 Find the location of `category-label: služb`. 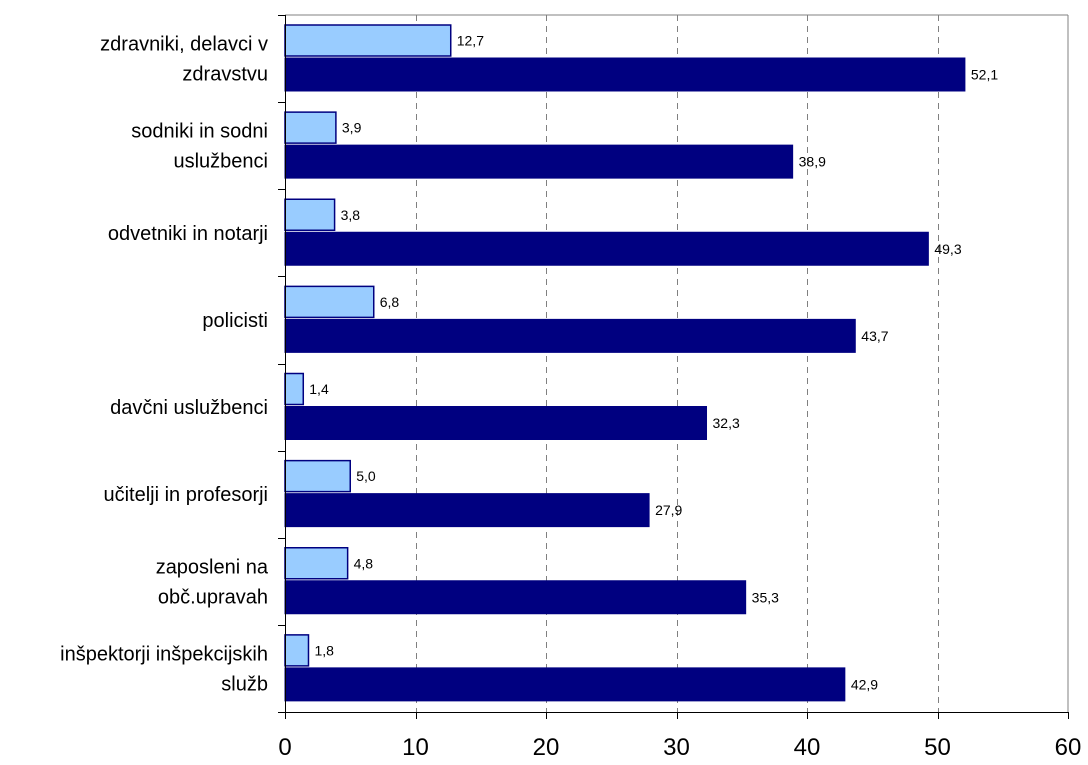

category-label: služb is located at coordinates (244, 684).